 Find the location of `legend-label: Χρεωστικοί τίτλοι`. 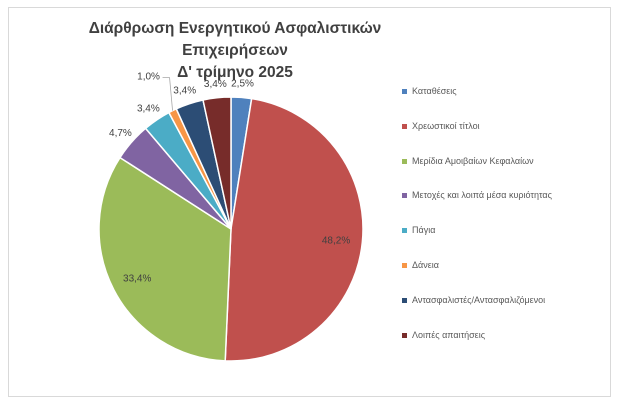

legend-label: Χρεωστικοί τίτλοι is located at coordinates (446, 125).